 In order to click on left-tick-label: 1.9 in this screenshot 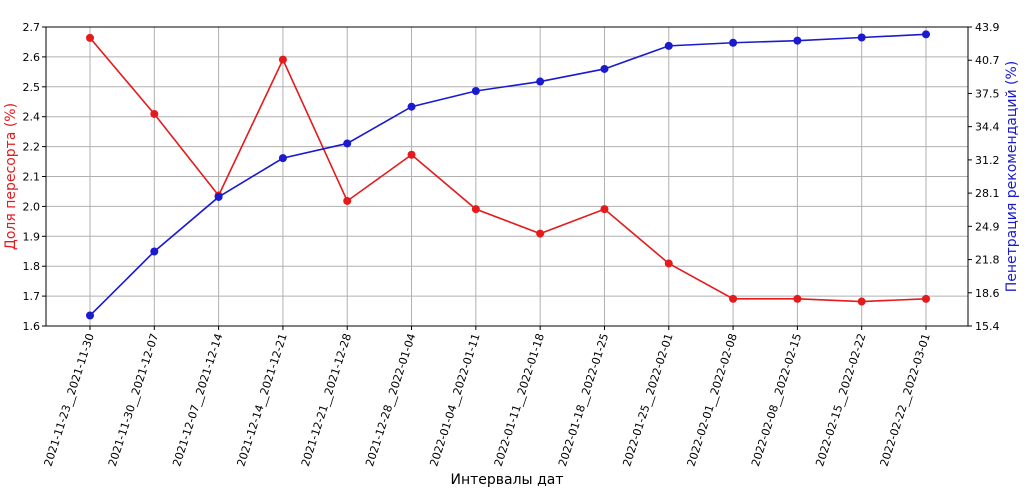, I will do `click(32, 236)`.